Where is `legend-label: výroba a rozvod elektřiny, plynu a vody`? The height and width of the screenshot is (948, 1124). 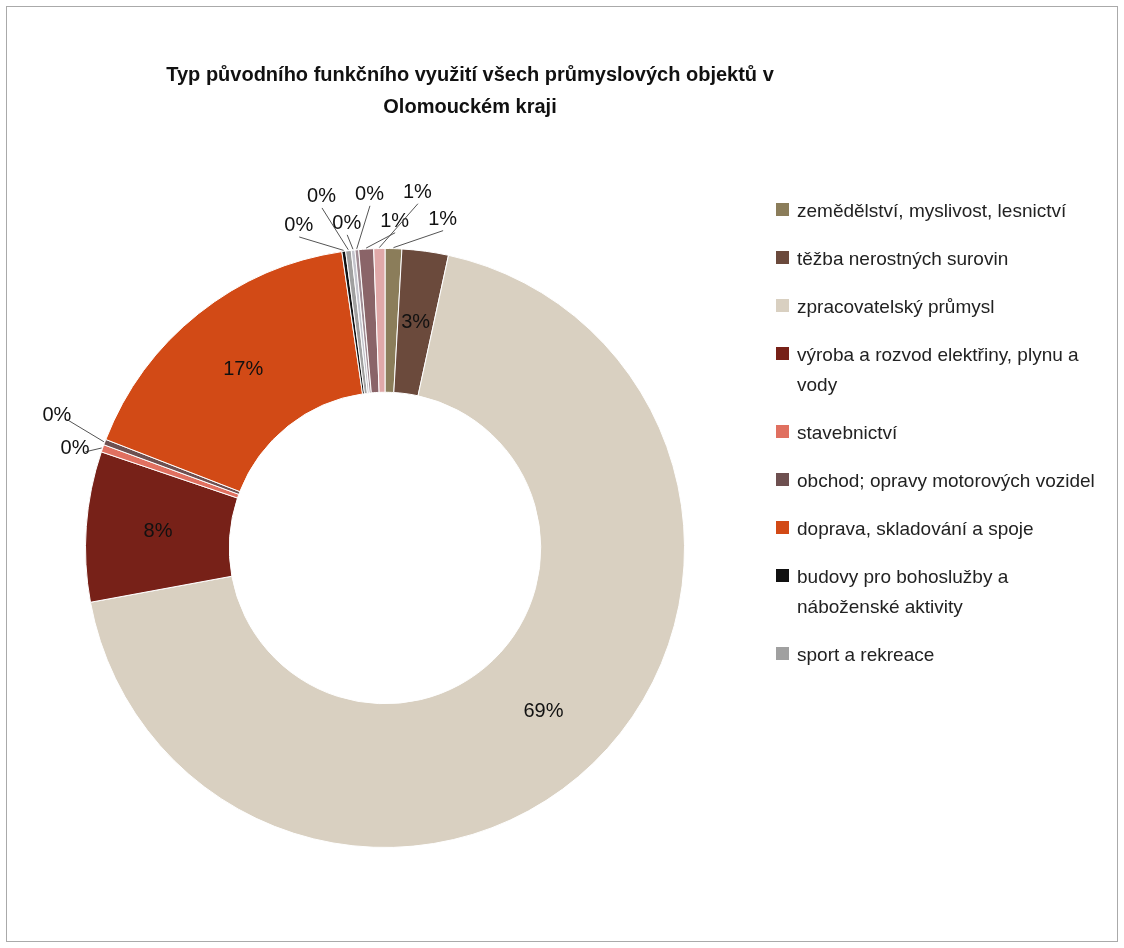 legend-label: výroba a rozvod elektřiny, plynu a vody is located at coordinates (938, 370).